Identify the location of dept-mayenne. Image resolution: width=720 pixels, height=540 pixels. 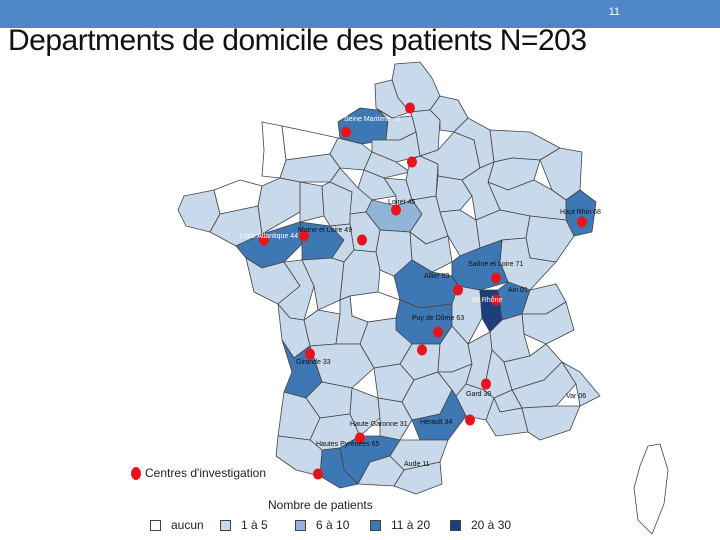
(312, 202).